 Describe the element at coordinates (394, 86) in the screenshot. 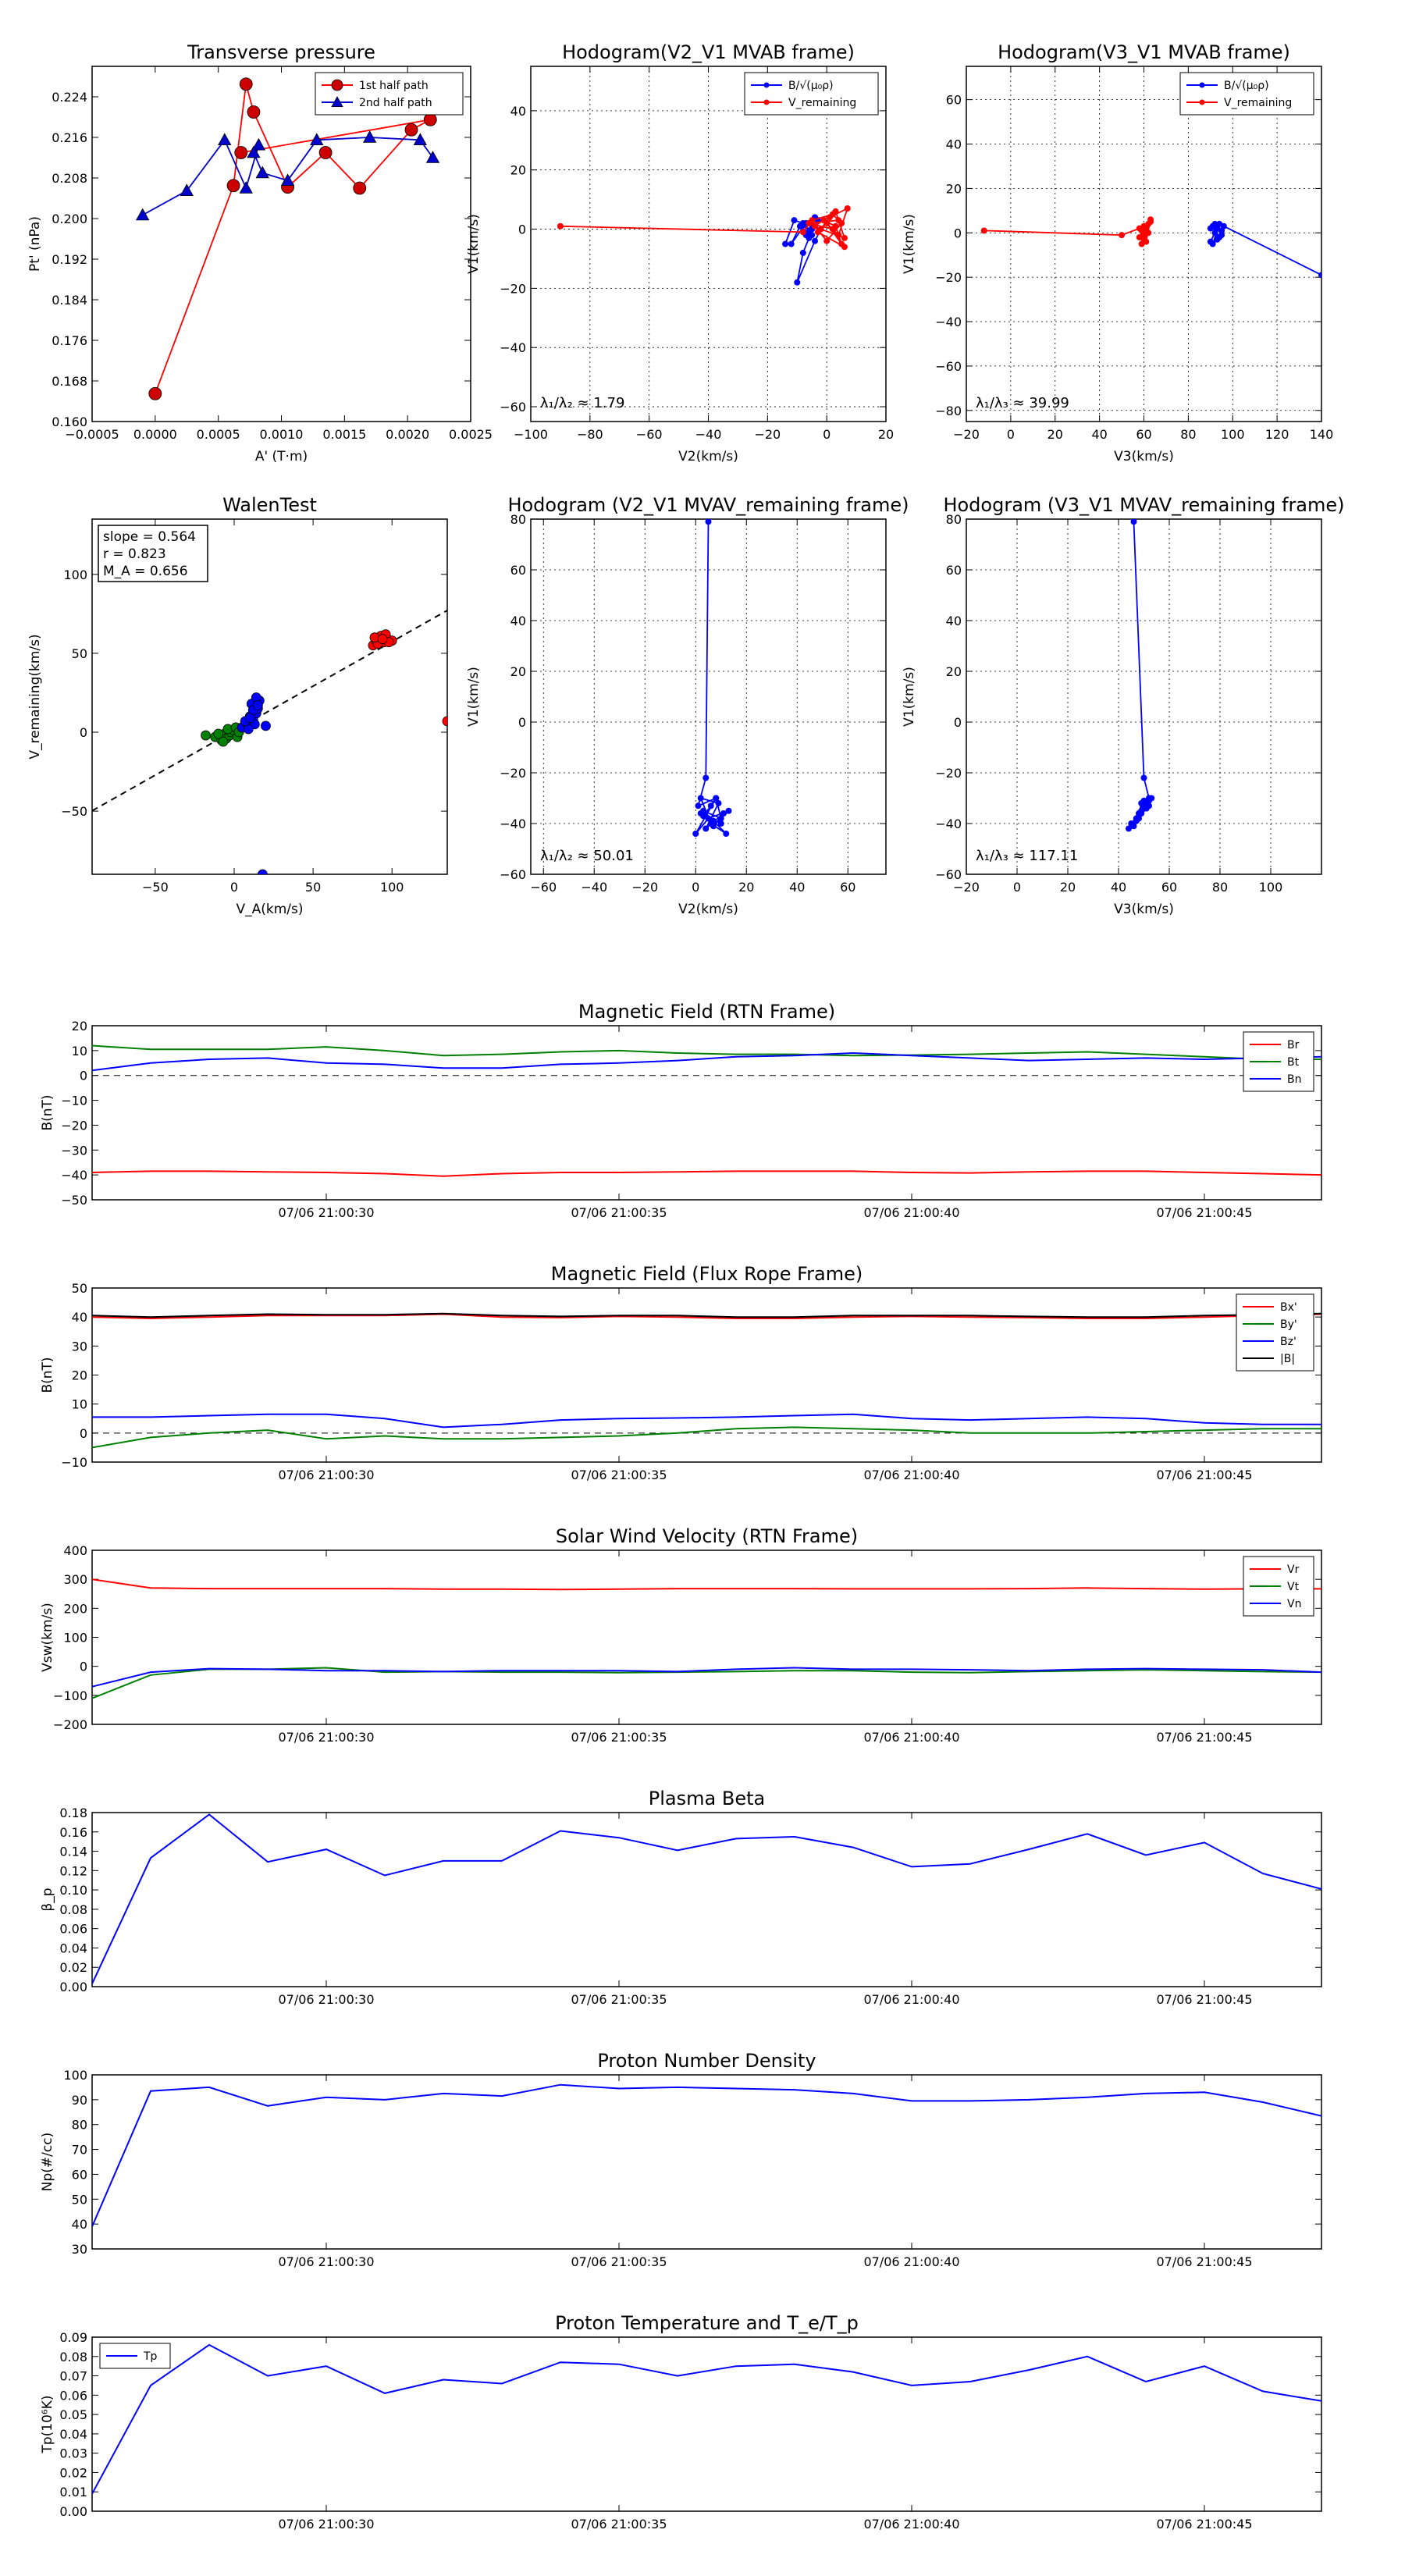

I see `legend-label: 1st half path` at that location.